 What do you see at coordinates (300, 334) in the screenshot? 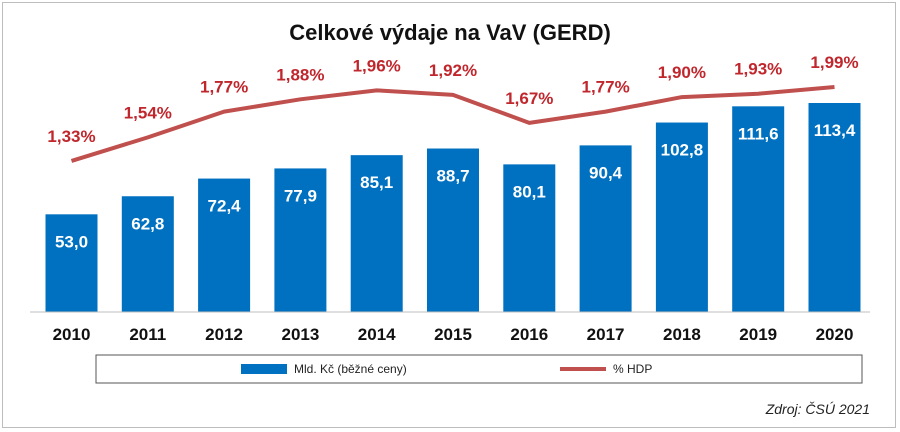
I see `x-tick-label-2013: 2013` at bounding box center [300, 334].